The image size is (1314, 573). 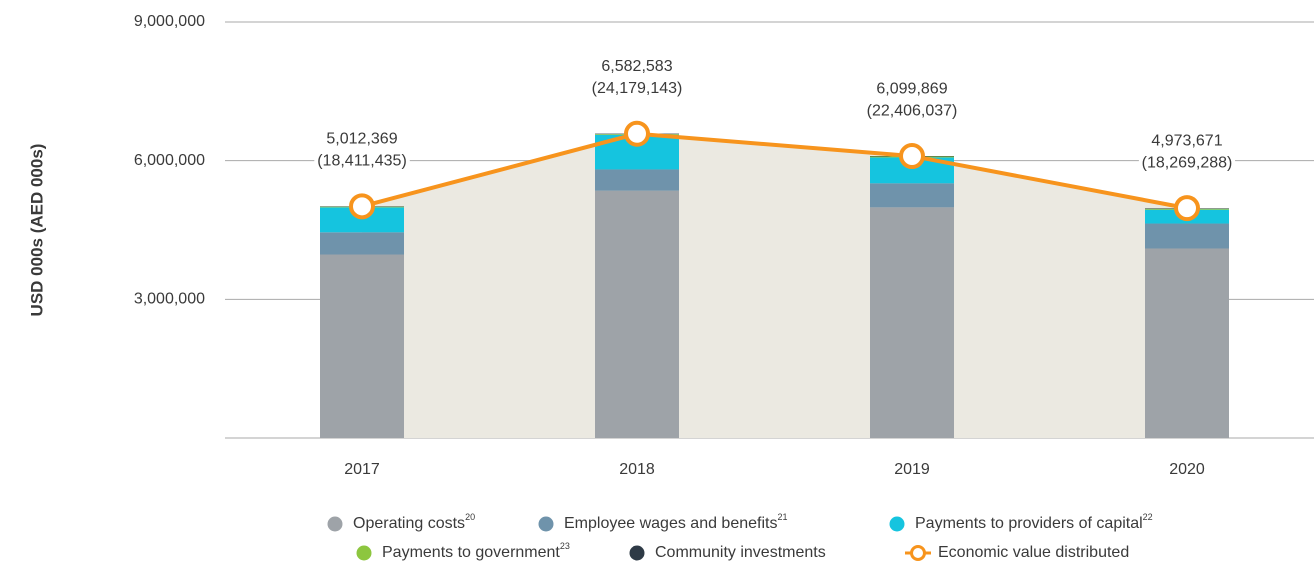 What do you see at coordinates (911, 88) in the screenshot?
I see `data-label: 6,099,869` at bounding box center [911, 88].